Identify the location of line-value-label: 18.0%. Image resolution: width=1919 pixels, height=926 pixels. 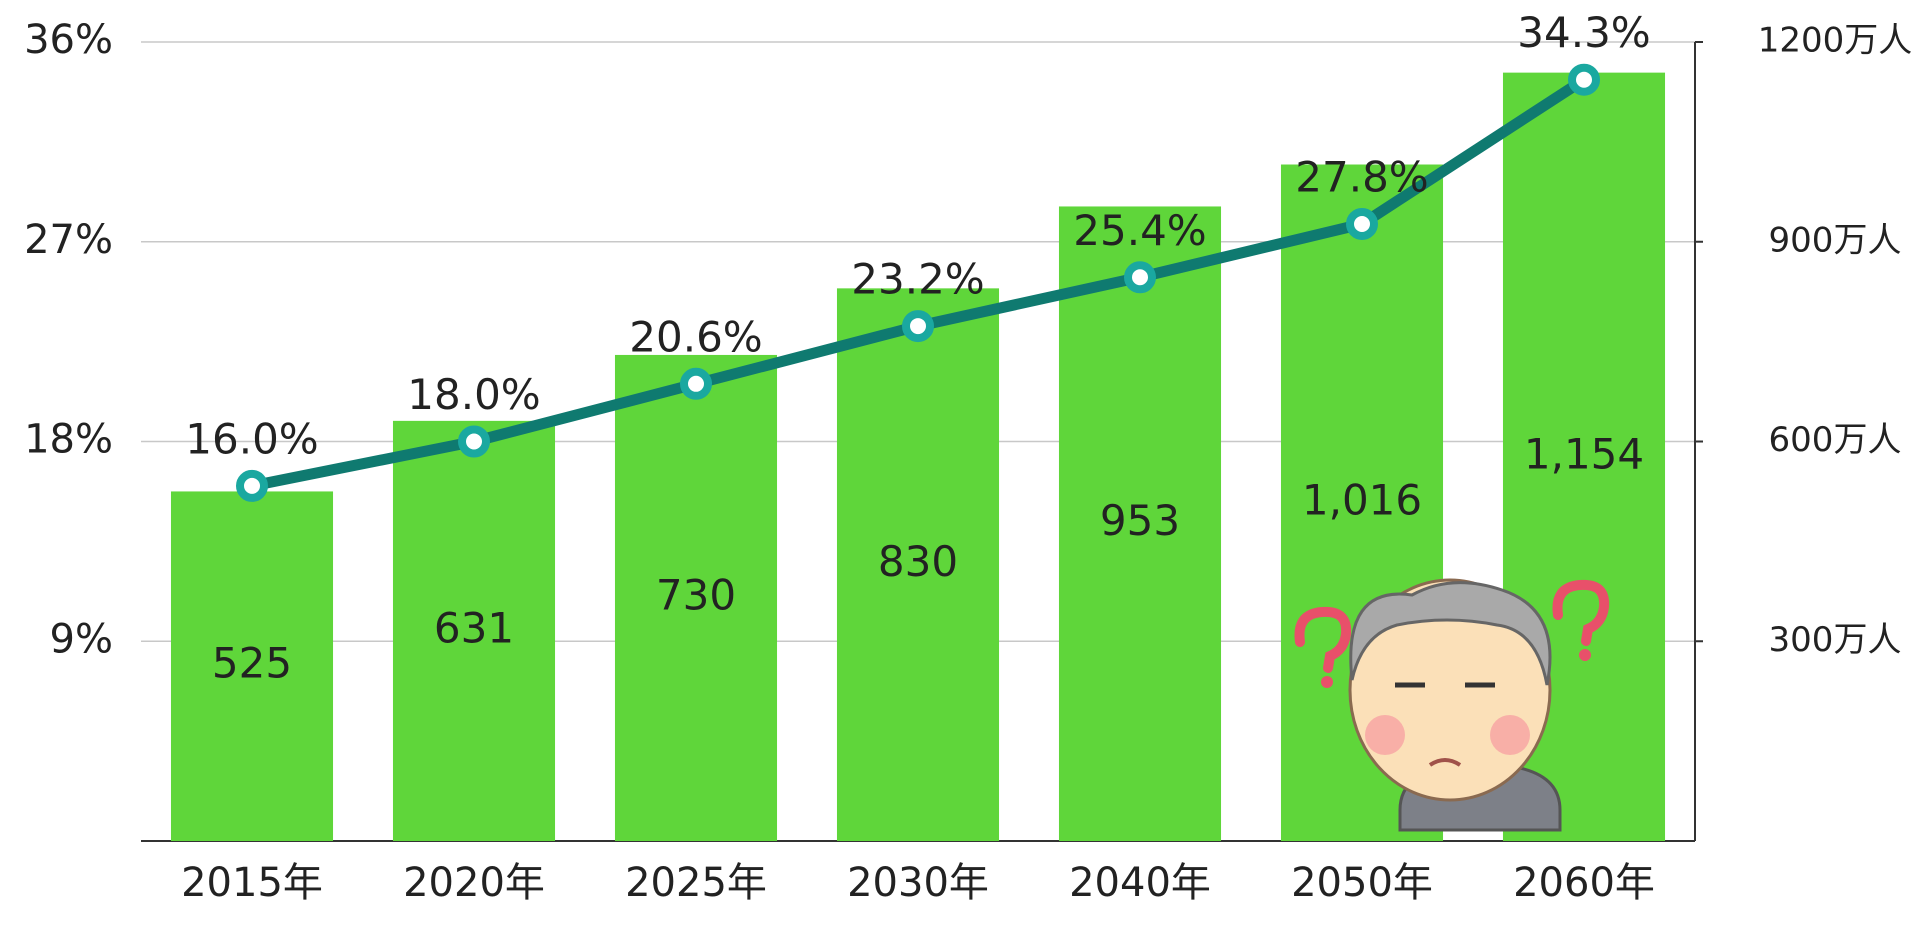
(473, 394).